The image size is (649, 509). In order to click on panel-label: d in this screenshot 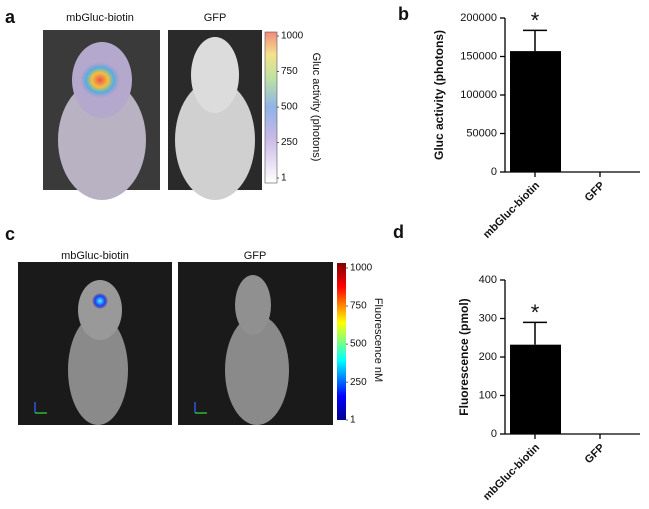, I will do `click(398, 232)`.